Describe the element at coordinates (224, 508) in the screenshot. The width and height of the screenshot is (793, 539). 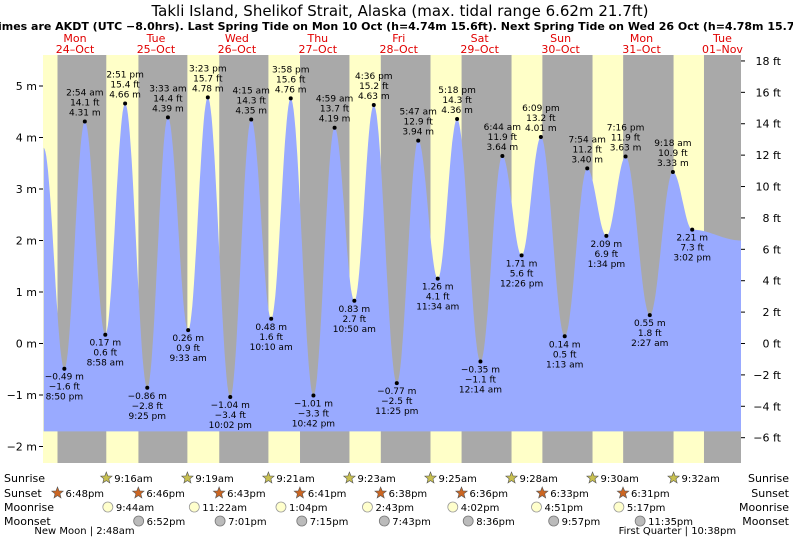
I see `moonrise-time: 11:22am` at that location.